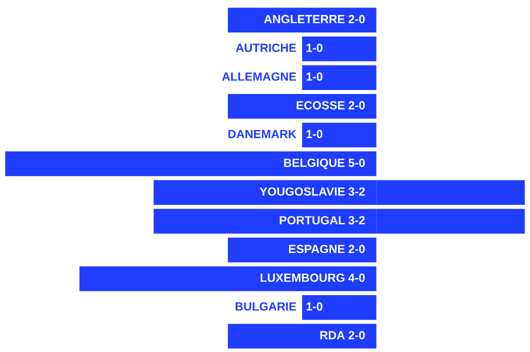 This screenshot has height=352, width=530. I want to click on y-tick-label: PORTUGAL, so click(312, 220).